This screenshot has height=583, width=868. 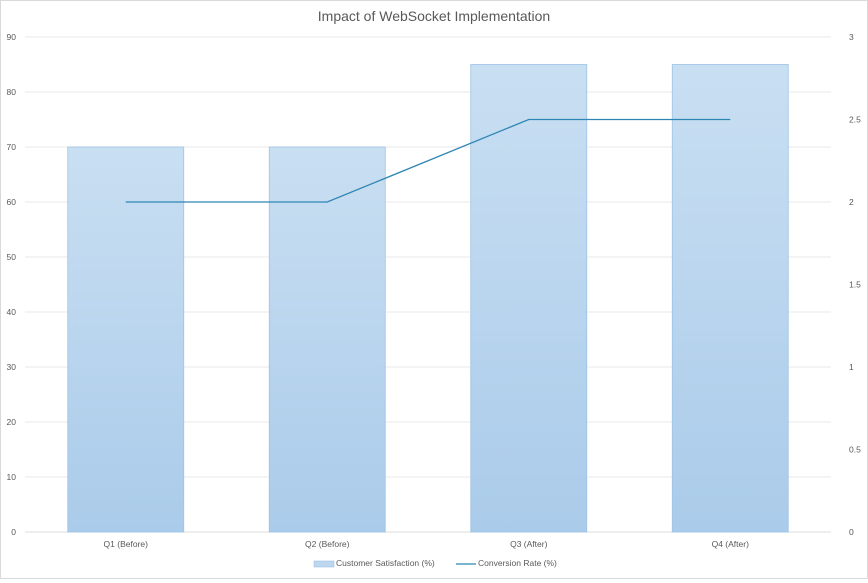 What do you see at coordinates (730, 544) in the screenshot?
I see `x-tick-label: Q4 (After)` at bounding box center [730, 544].